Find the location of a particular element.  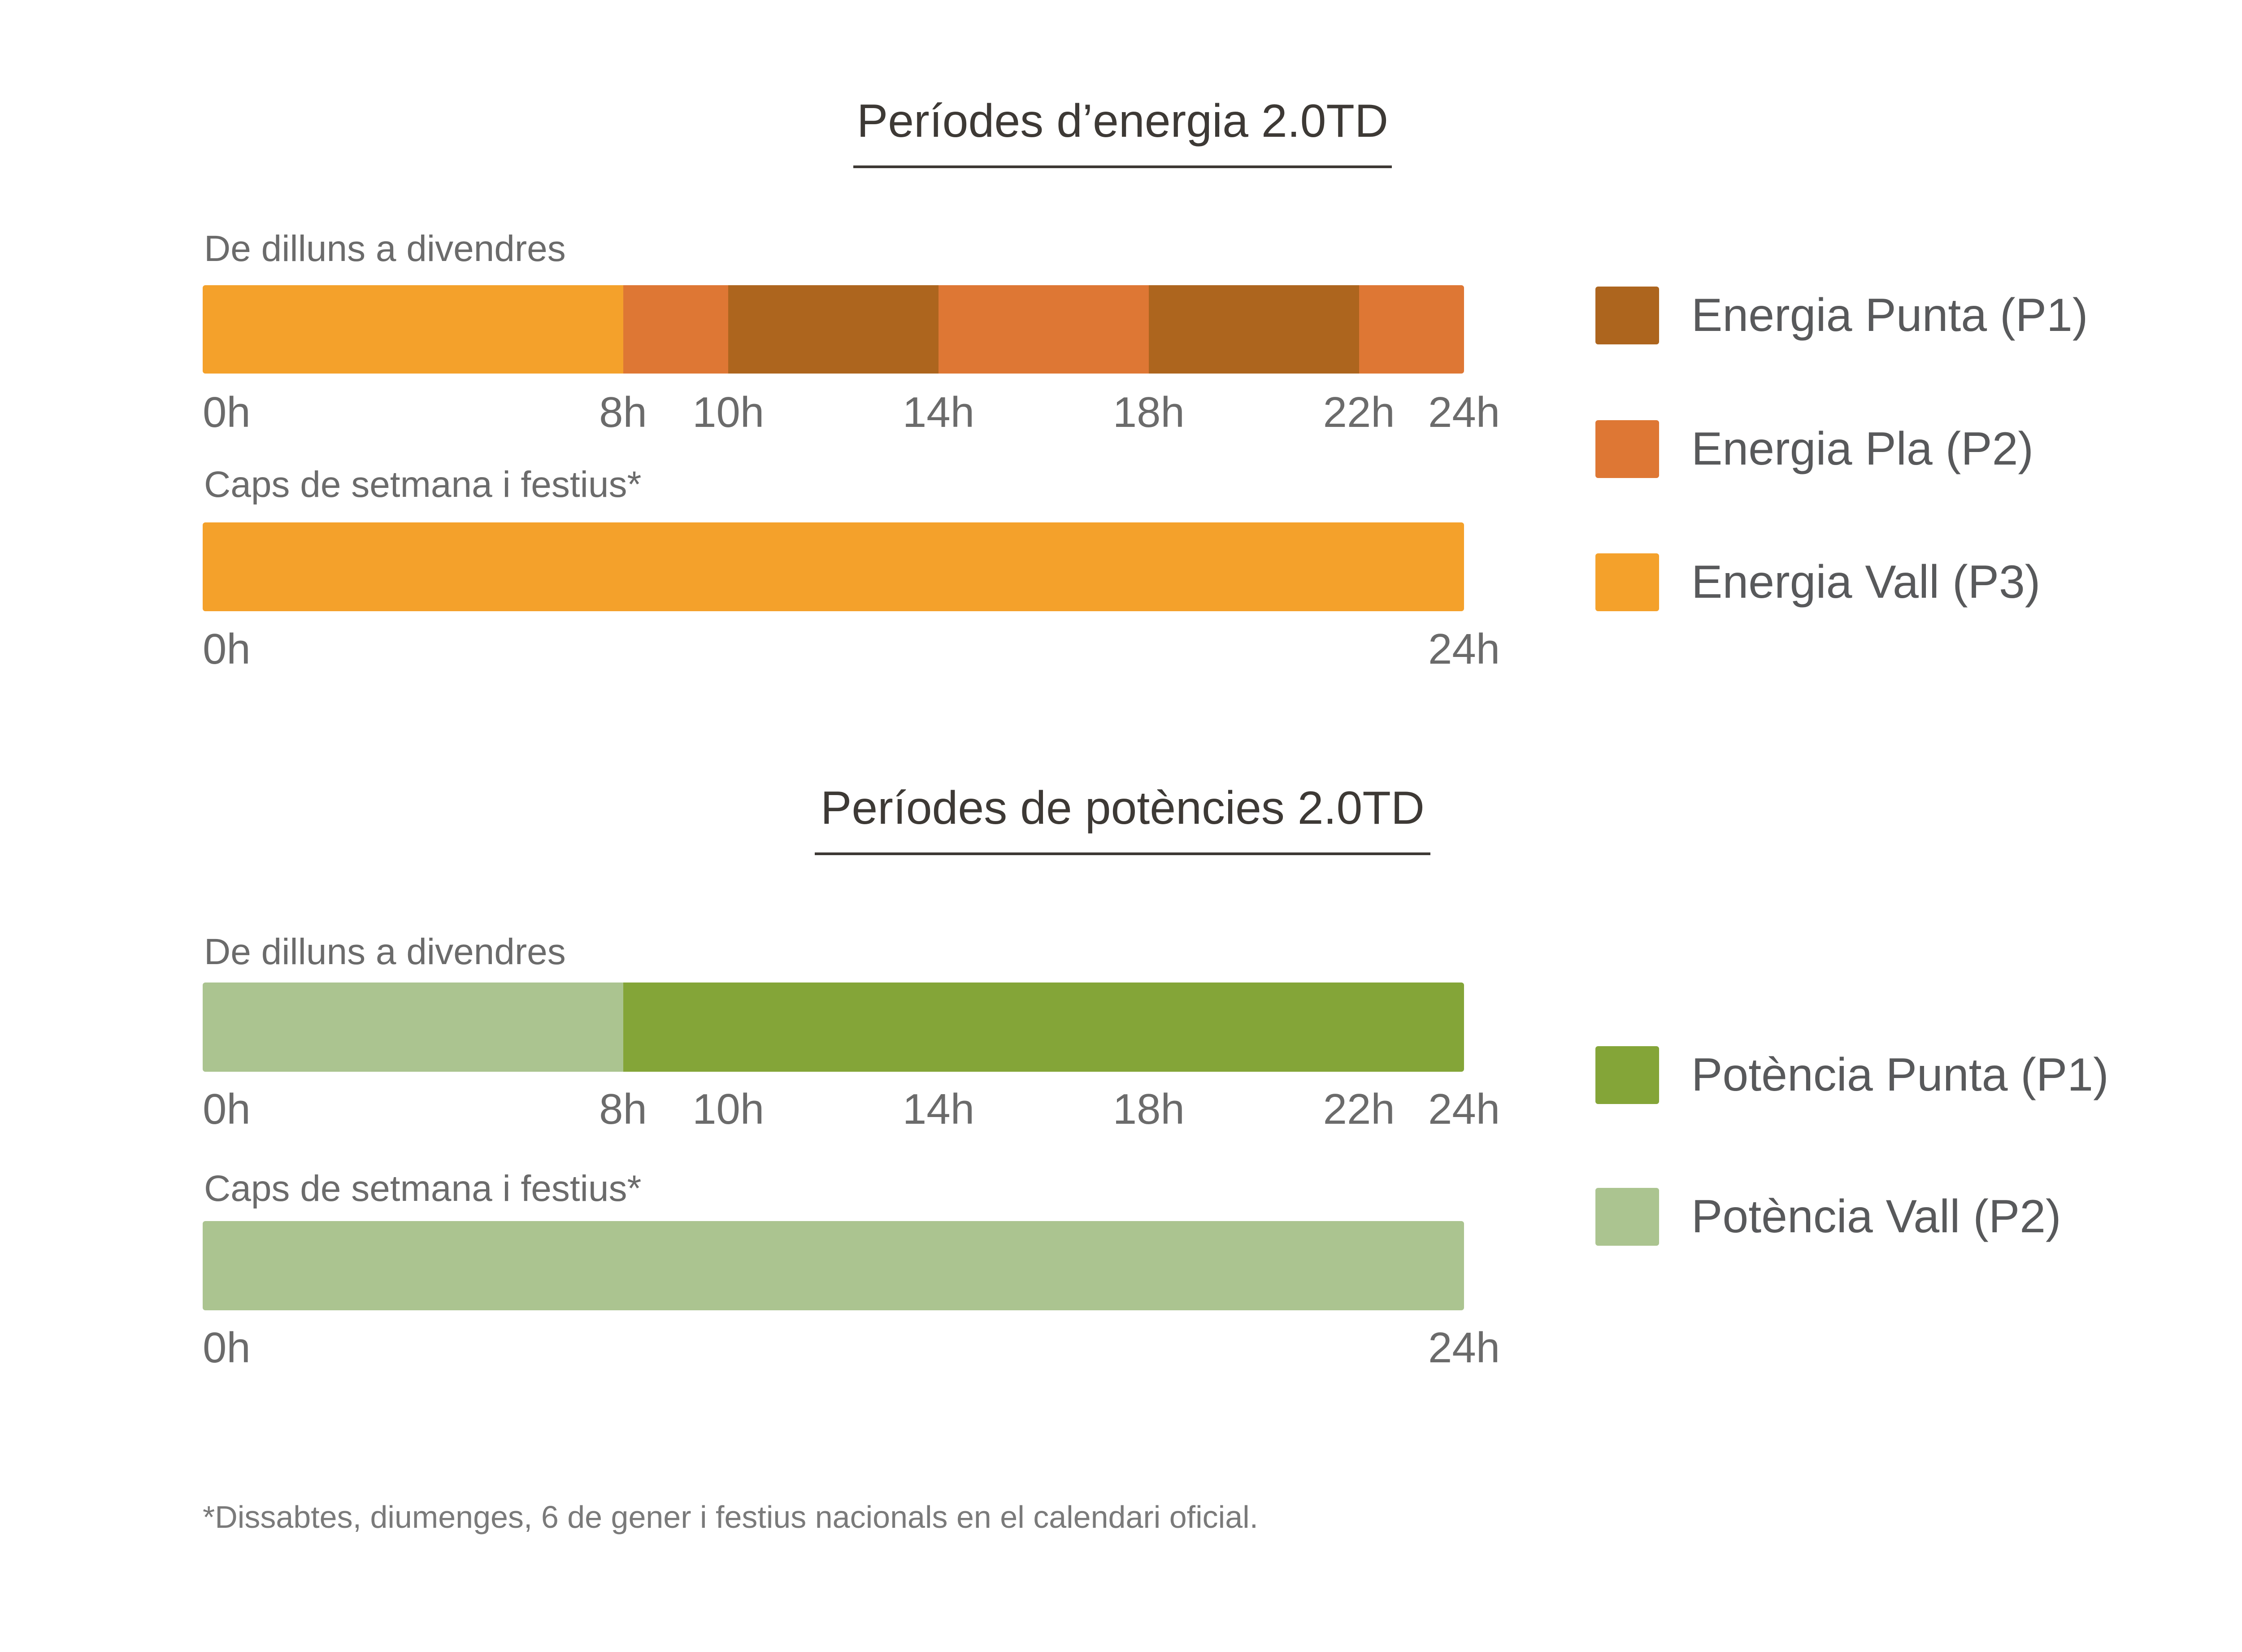

energy-title-underline is located at coordinates (1122, 166).